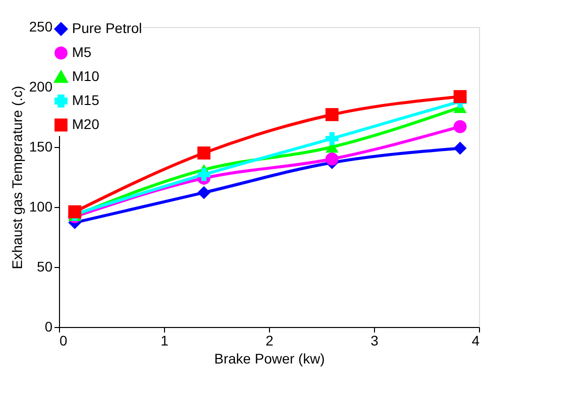 Image resolution: width=576 pixels, height=402 pixels. What do you see at coordinates (86, 100) in the screenshot?
I see `legend-label: M15` at bounding box center [86, 100].